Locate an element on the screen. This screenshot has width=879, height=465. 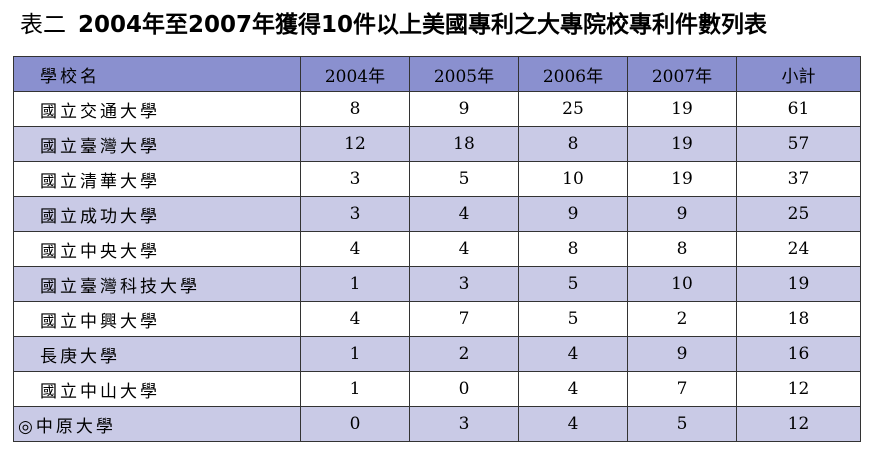
table-row: 國立臺灣科技大學 1 3 5 10 19 is located at coordinates (437, 284).